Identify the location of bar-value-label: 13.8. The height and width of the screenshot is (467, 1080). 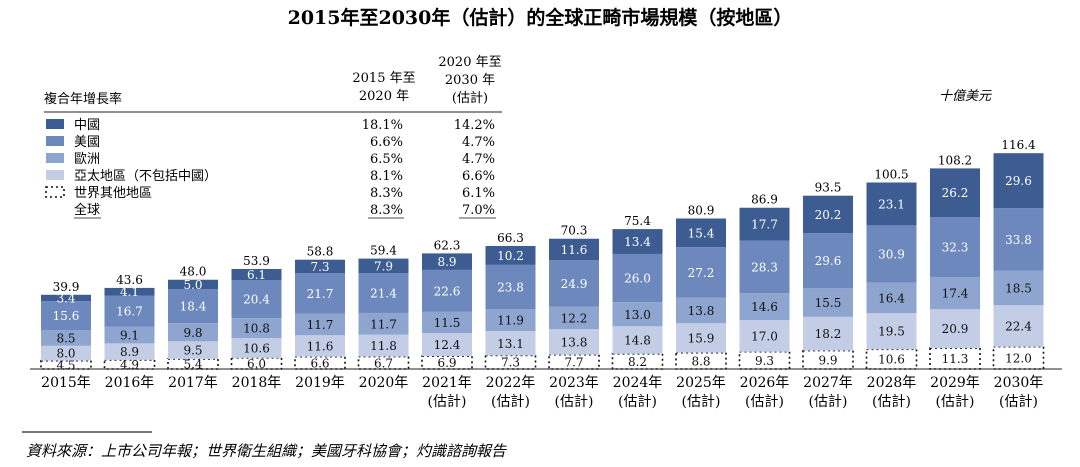
(574, 342).